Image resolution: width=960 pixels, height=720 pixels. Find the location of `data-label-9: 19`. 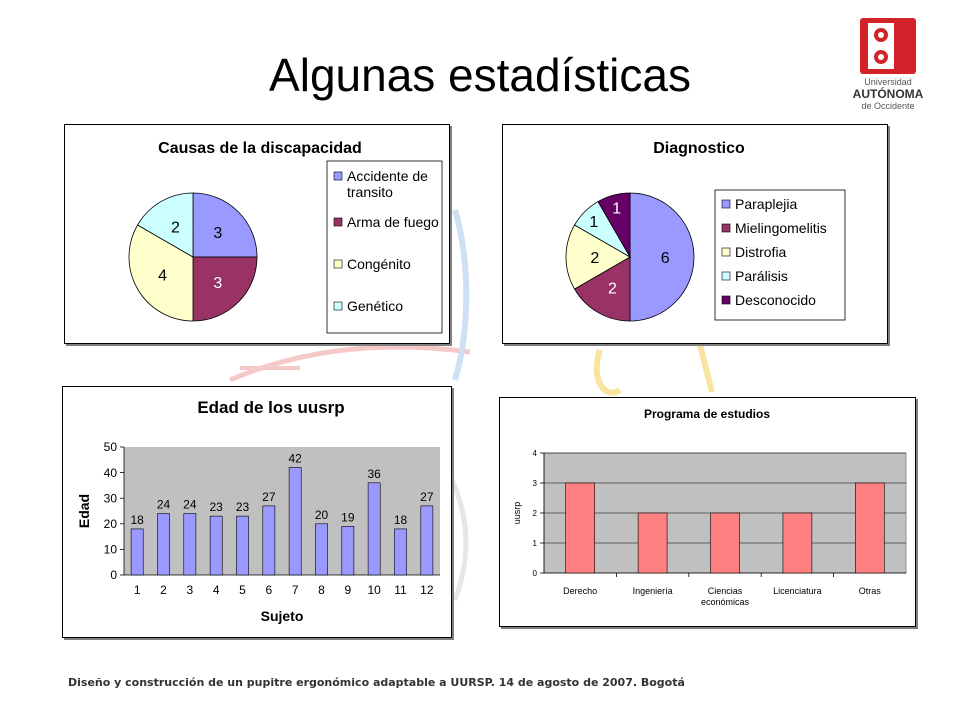

data-label-9: 19 is located at coordinates (348, 517).